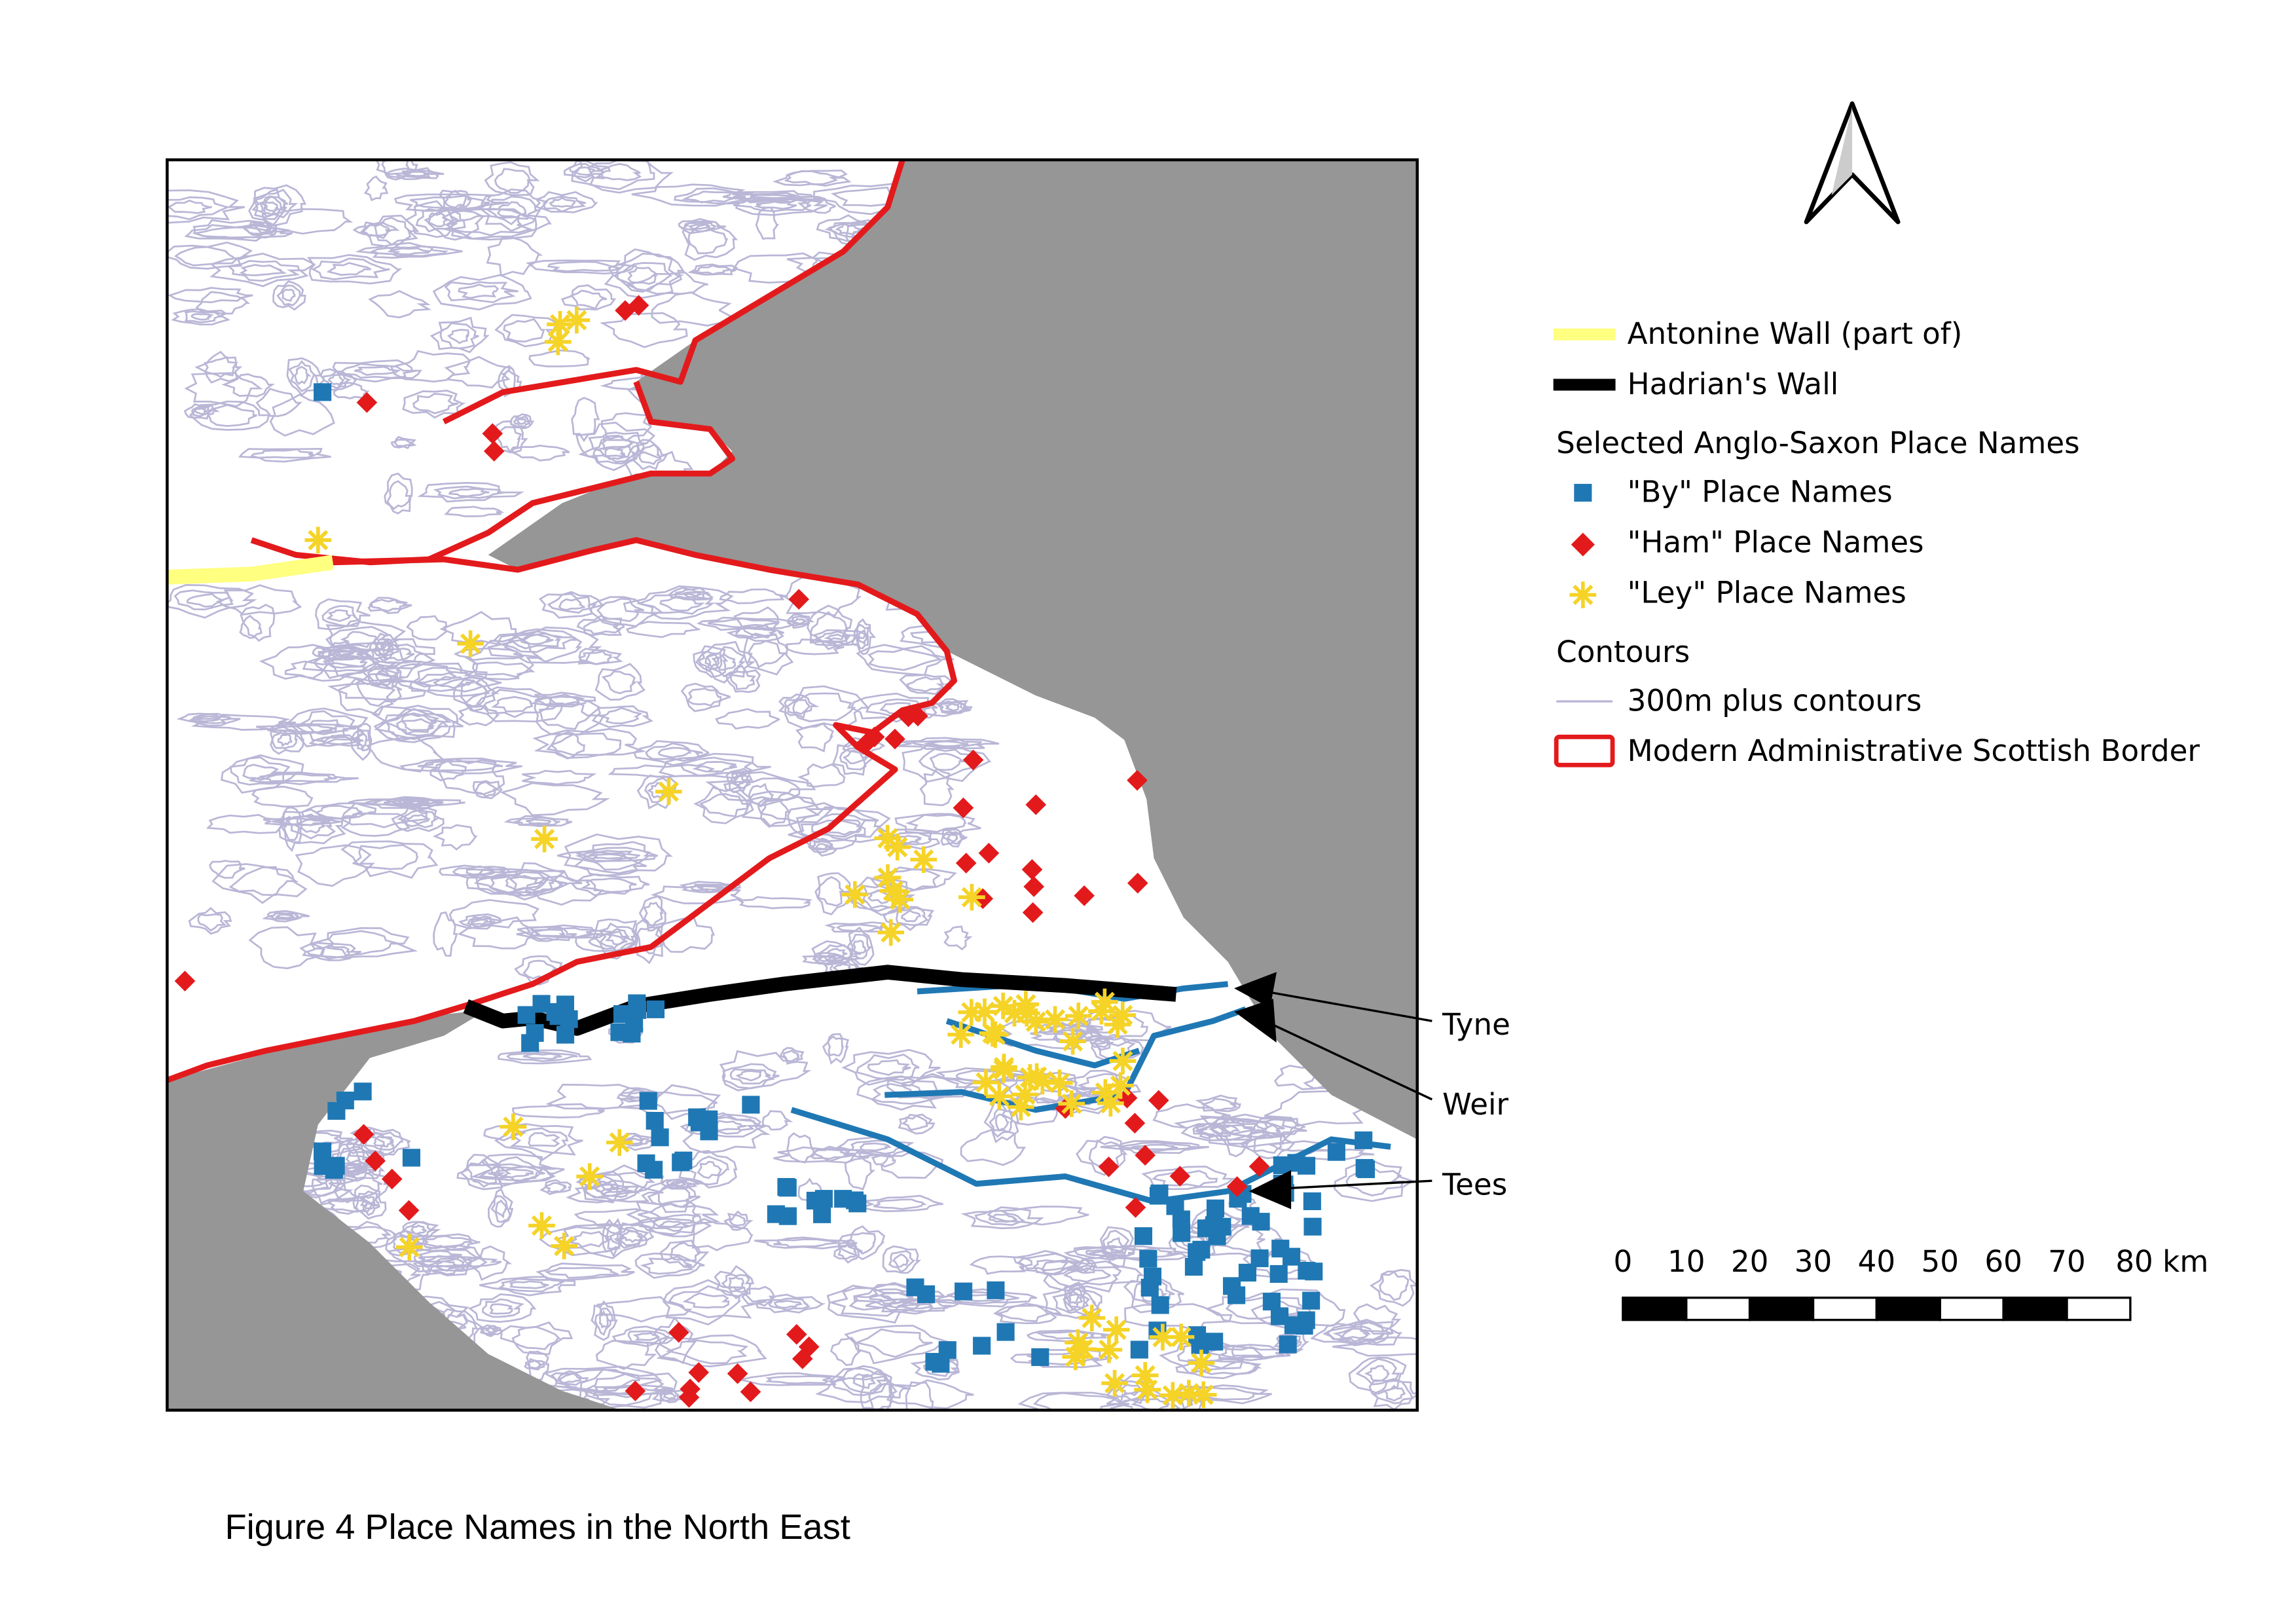 The image size is (2296, 1624). Describe the element at coordinates (1776, 542) in the screenshot. I see `legend-label: "Ham" Place Names` at that location.